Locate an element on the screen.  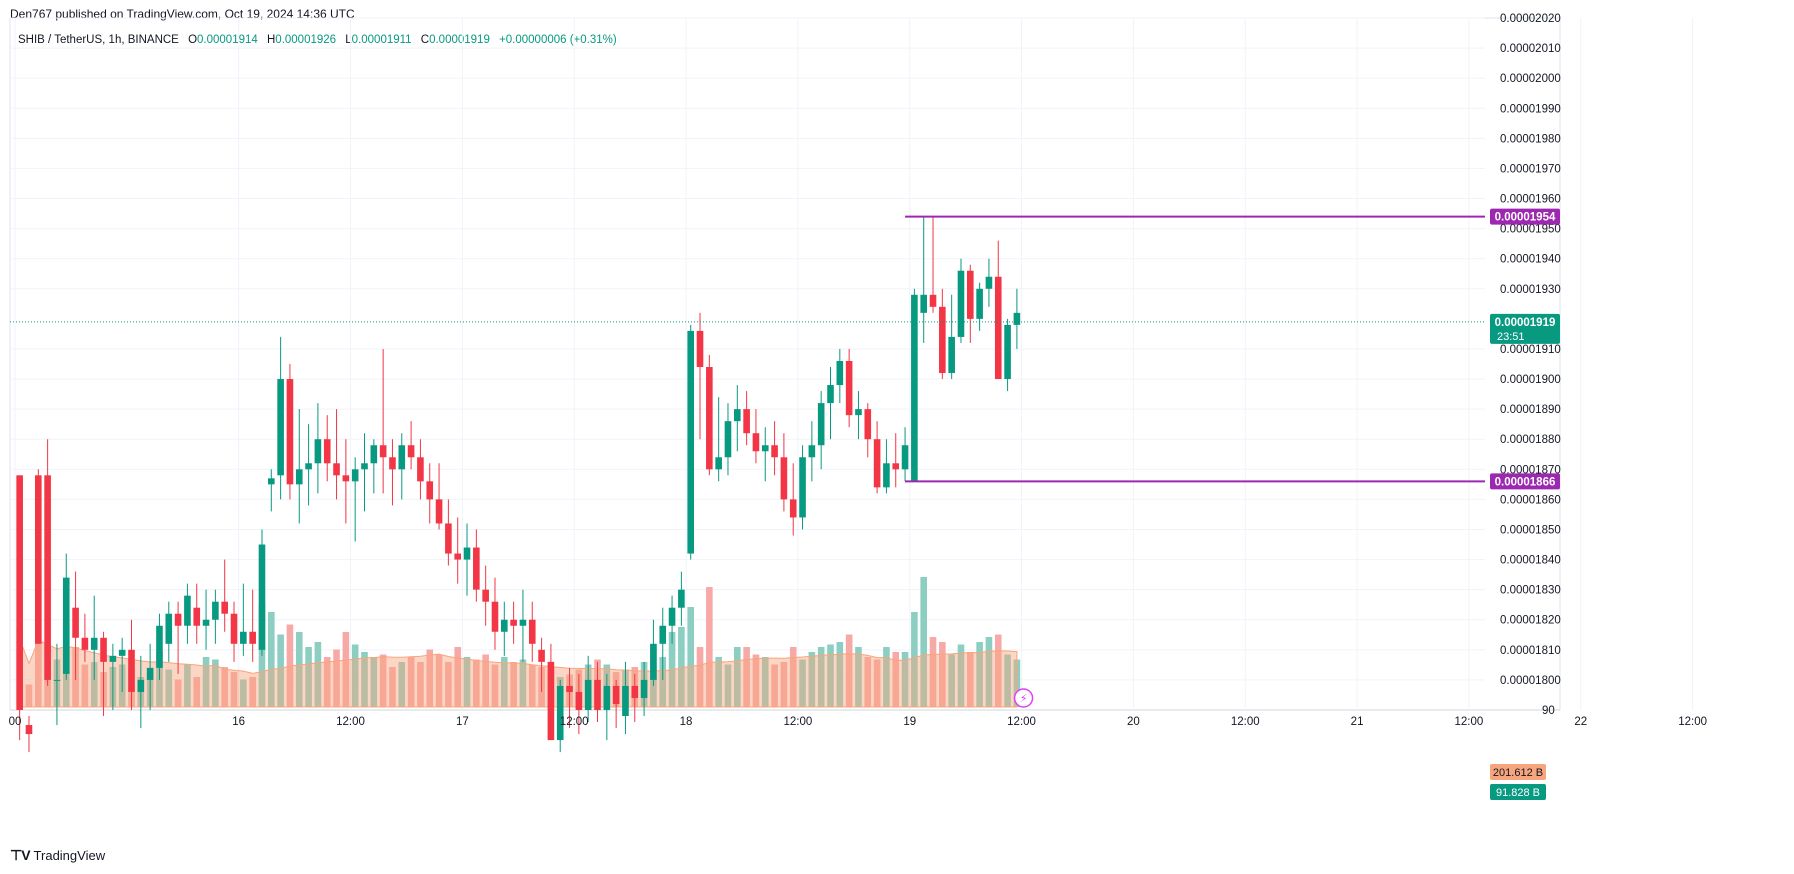
volume-last-label: 91.828 B is located at coordinates (1518, 793).